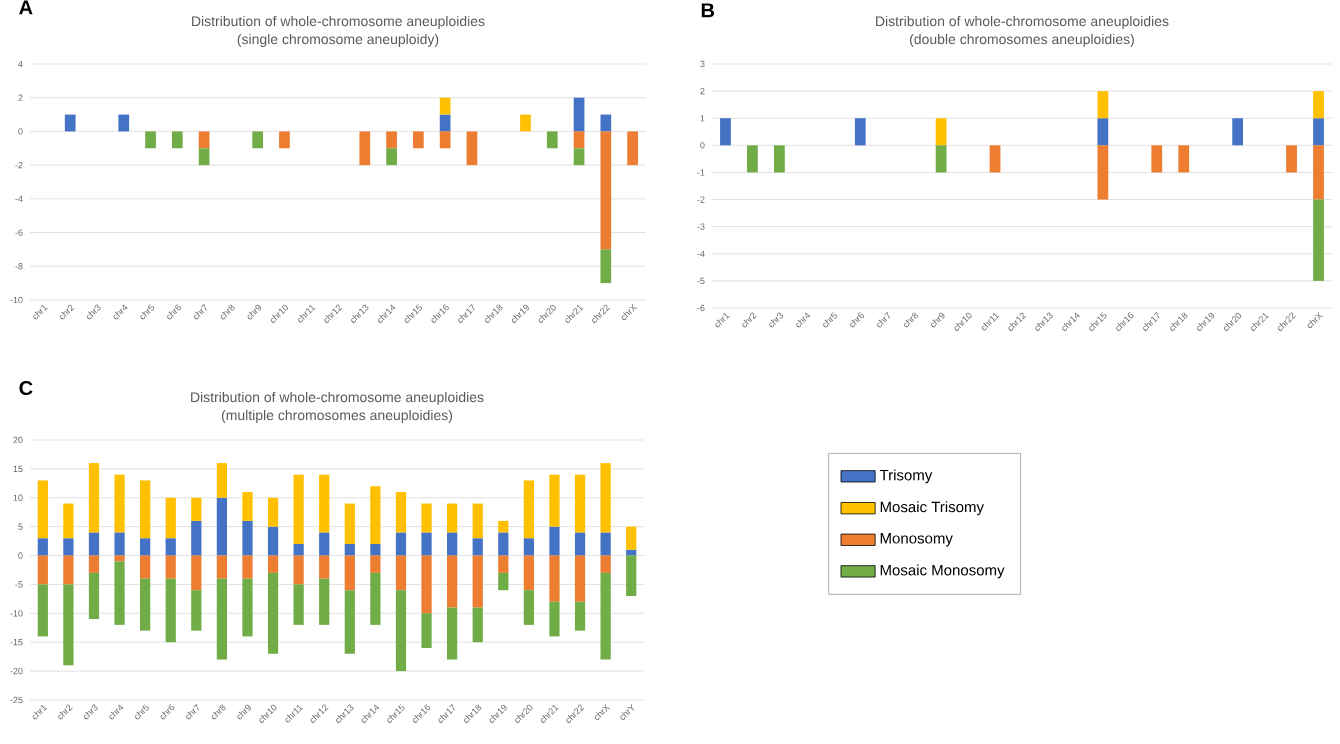 This screenshot has width=1340, height=744. What do you see at coordinates (26, 388) in the screenshot?
I see `text: C` at bounding box center [26, 388].